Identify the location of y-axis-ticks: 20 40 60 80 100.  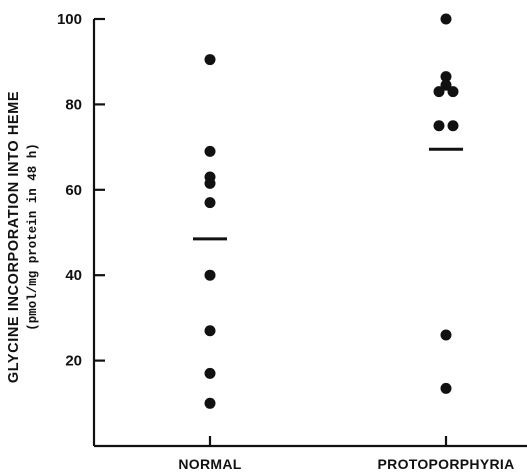
(81, 190).